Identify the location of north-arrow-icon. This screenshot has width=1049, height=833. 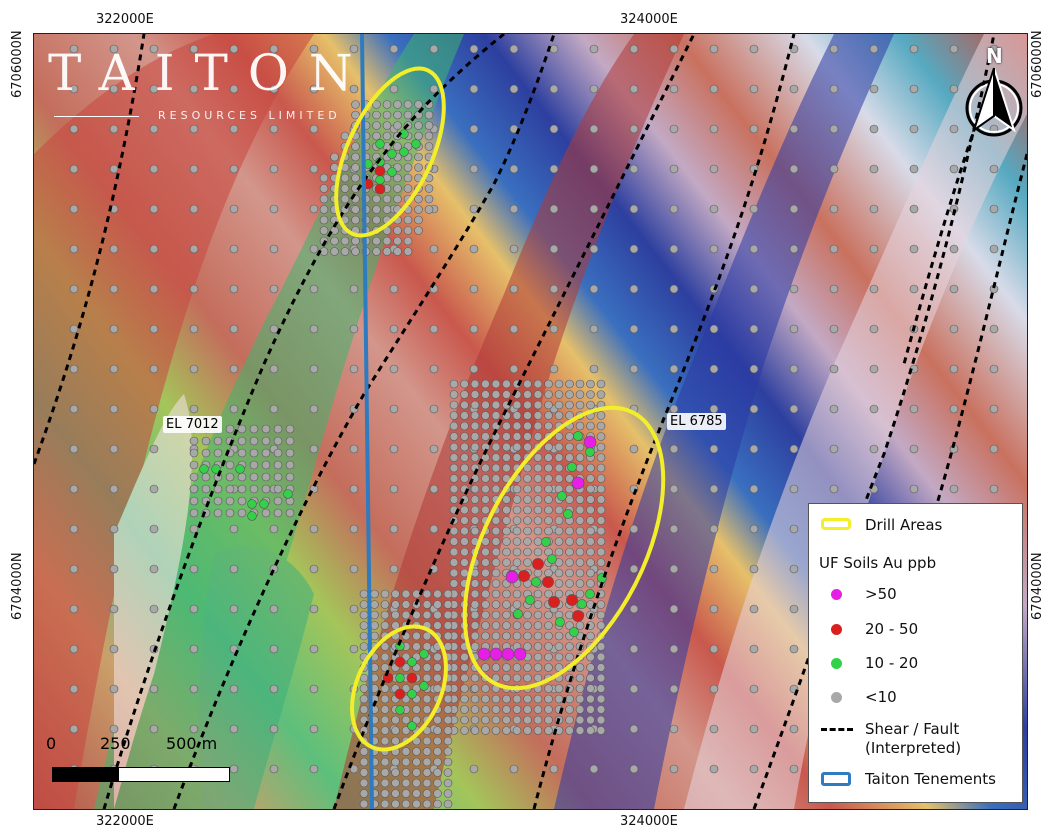
(994, 102).